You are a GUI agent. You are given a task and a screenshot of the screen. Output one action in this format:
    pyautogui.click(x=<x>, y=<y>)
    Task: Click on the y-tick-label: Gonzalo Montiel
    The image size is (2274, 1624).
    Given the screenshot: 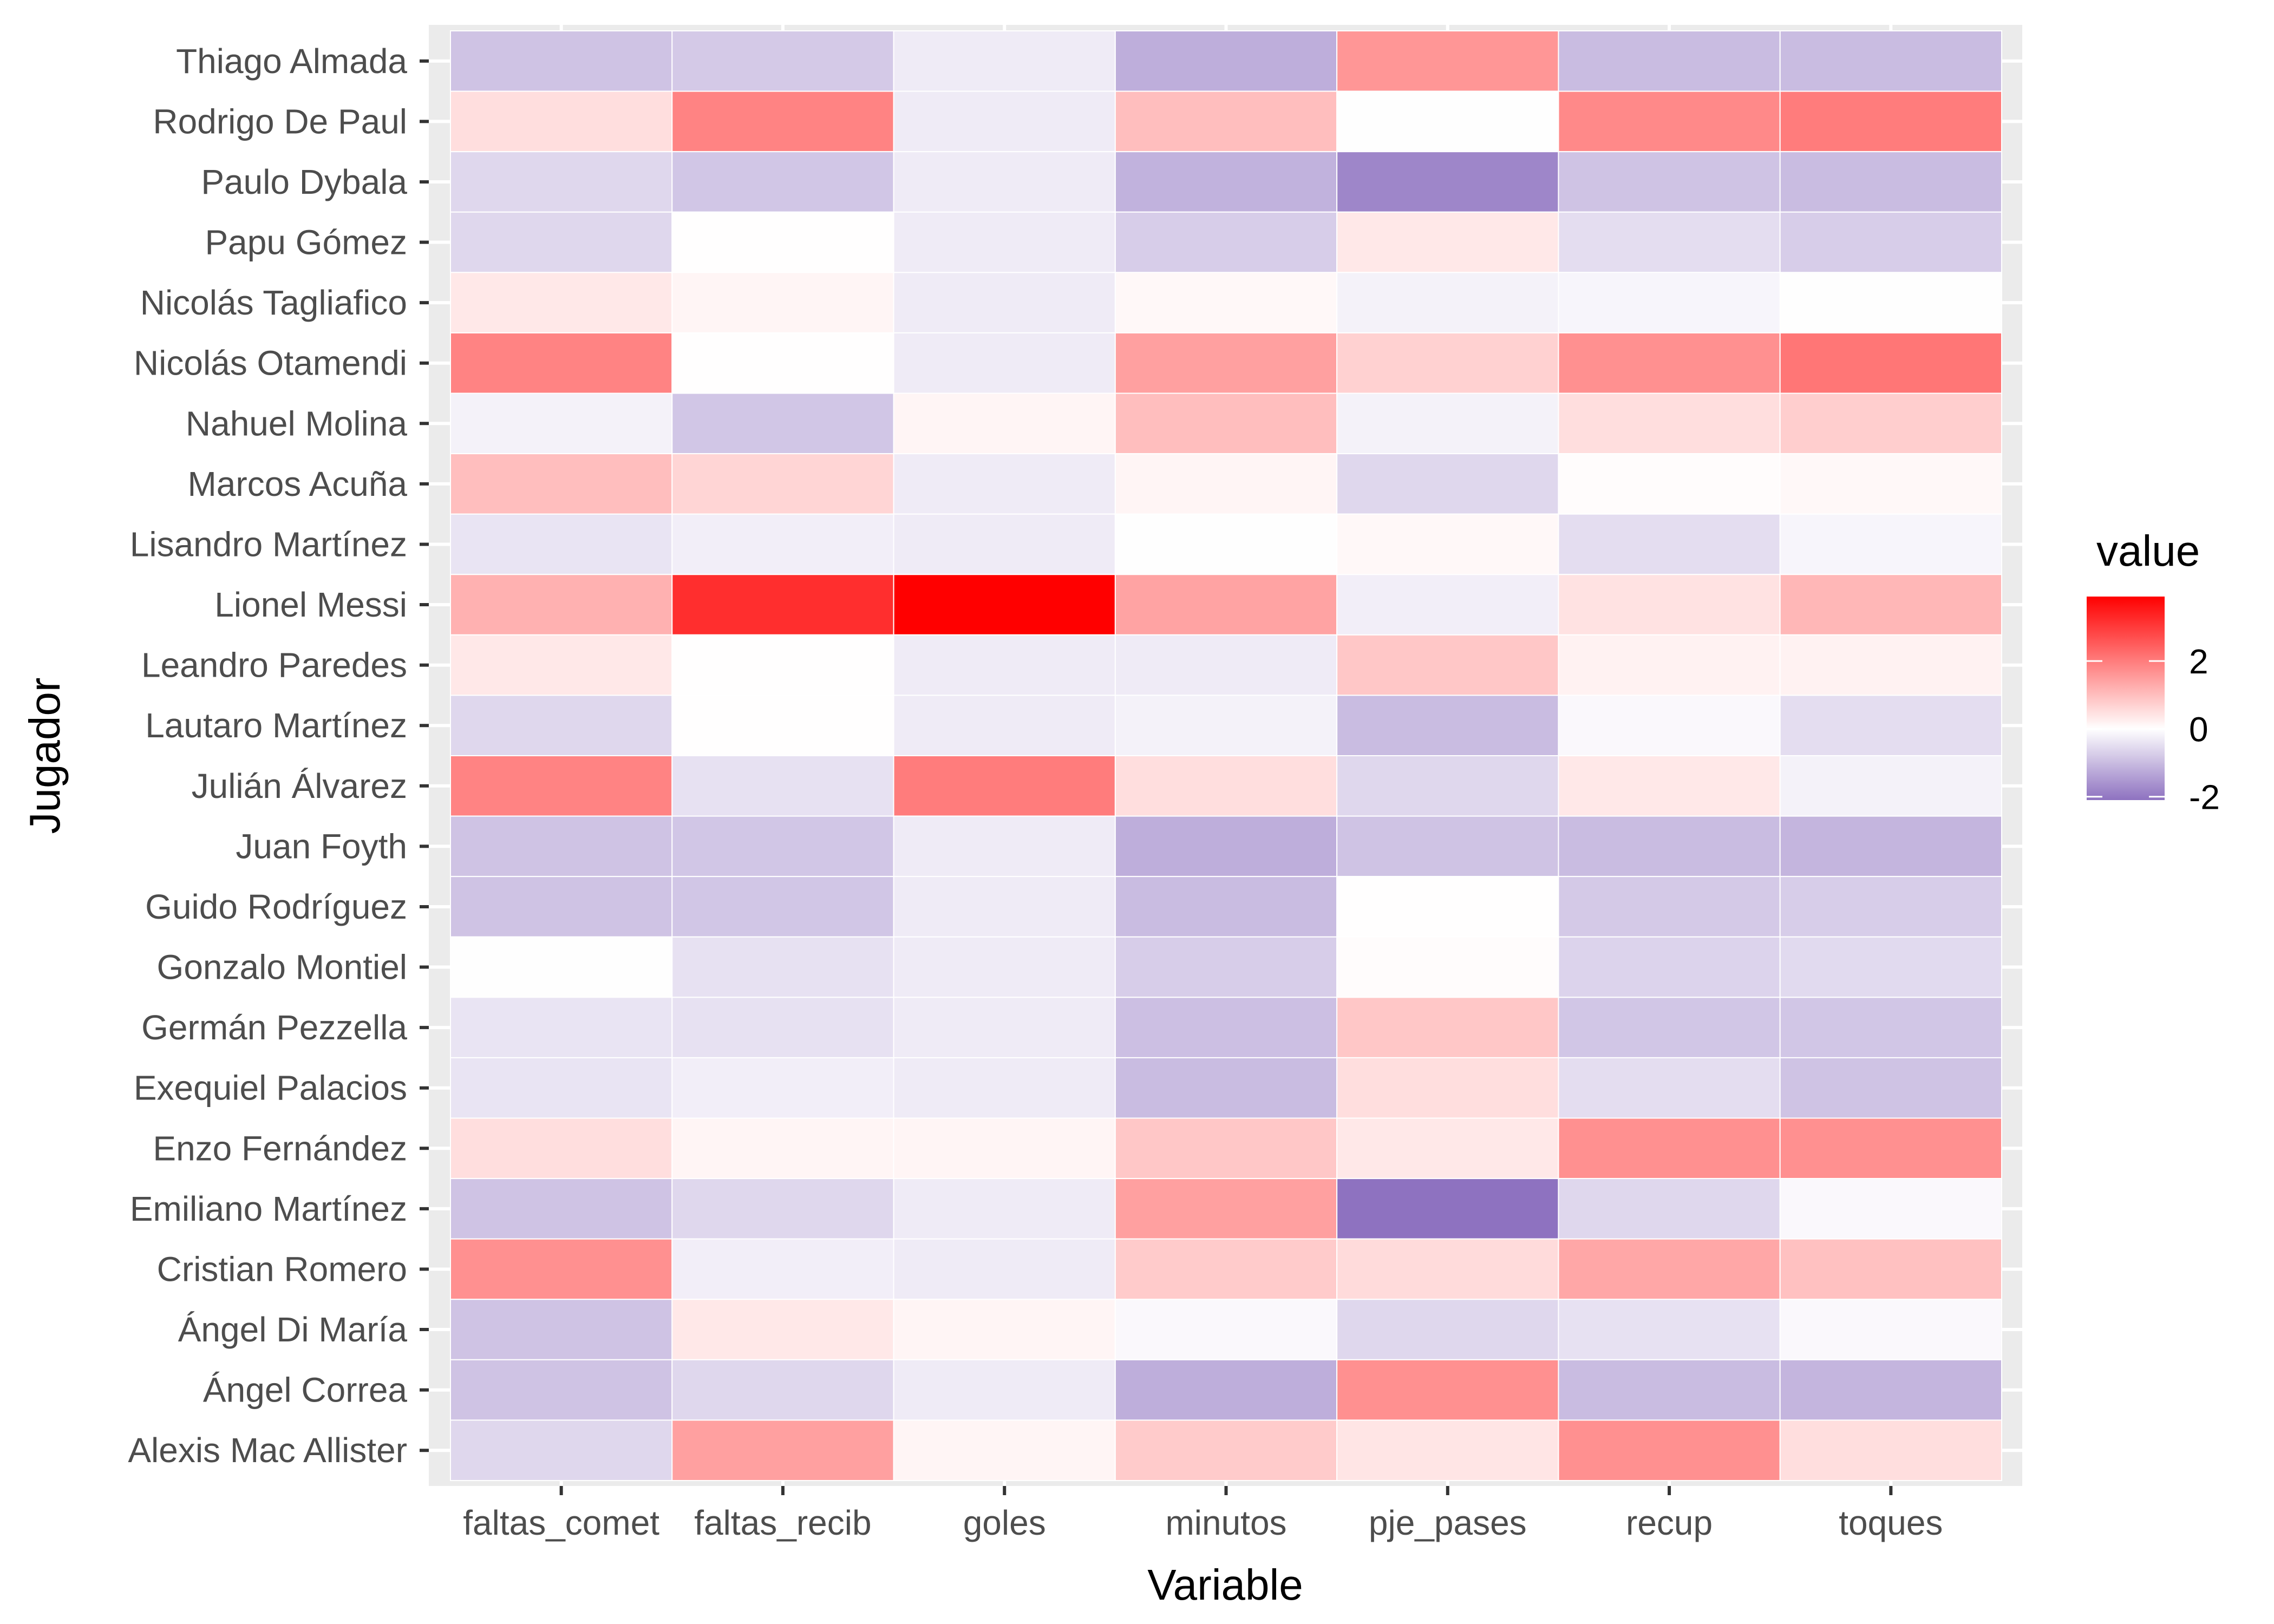 What is the action you would take?
    pyautogui.click(x=282, y=967)
    